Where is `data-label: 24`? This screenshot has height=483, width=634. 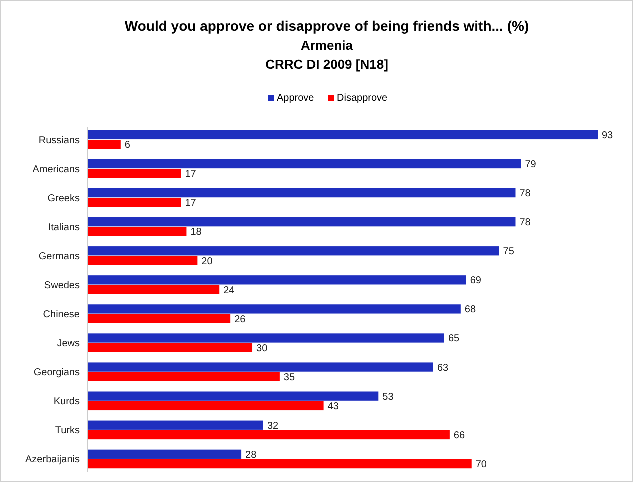
data-label: 24 is located at coordinates (230, 290).